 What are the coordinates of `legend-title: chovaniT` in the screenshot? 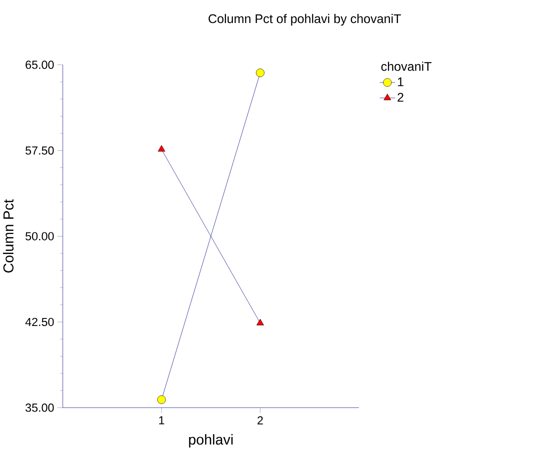 It's located at (406, 66).